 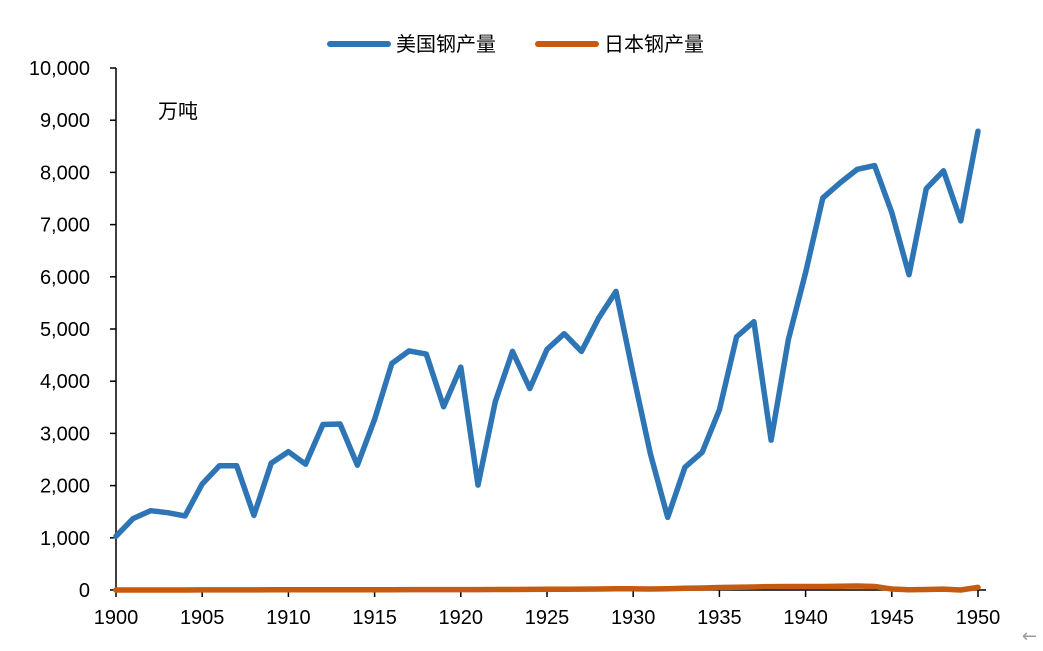 I want to click on x-tick-label: 1945, so click(x=892, y=618).